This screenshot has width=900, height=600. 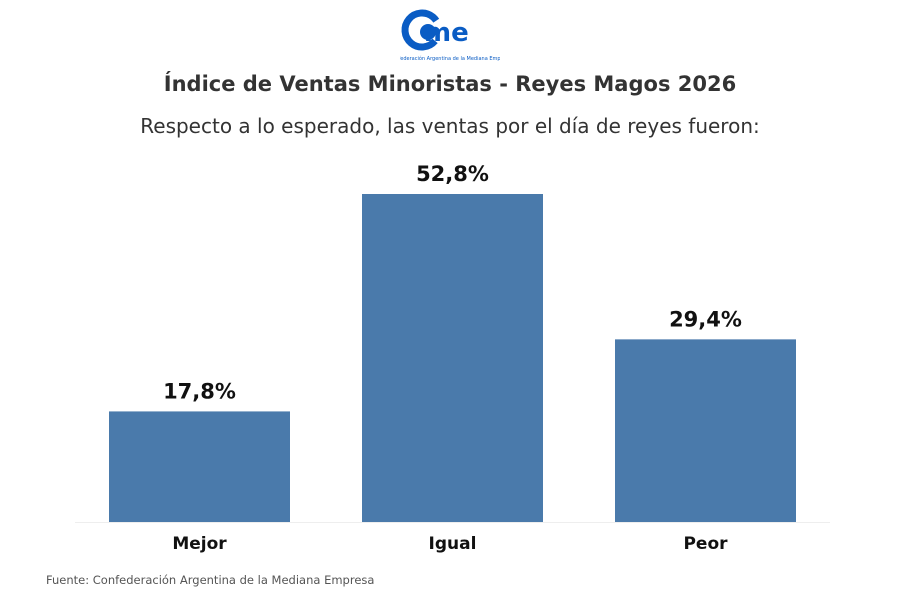 I want to click on x-tick-label: Peor, so click(x=705, y=544).